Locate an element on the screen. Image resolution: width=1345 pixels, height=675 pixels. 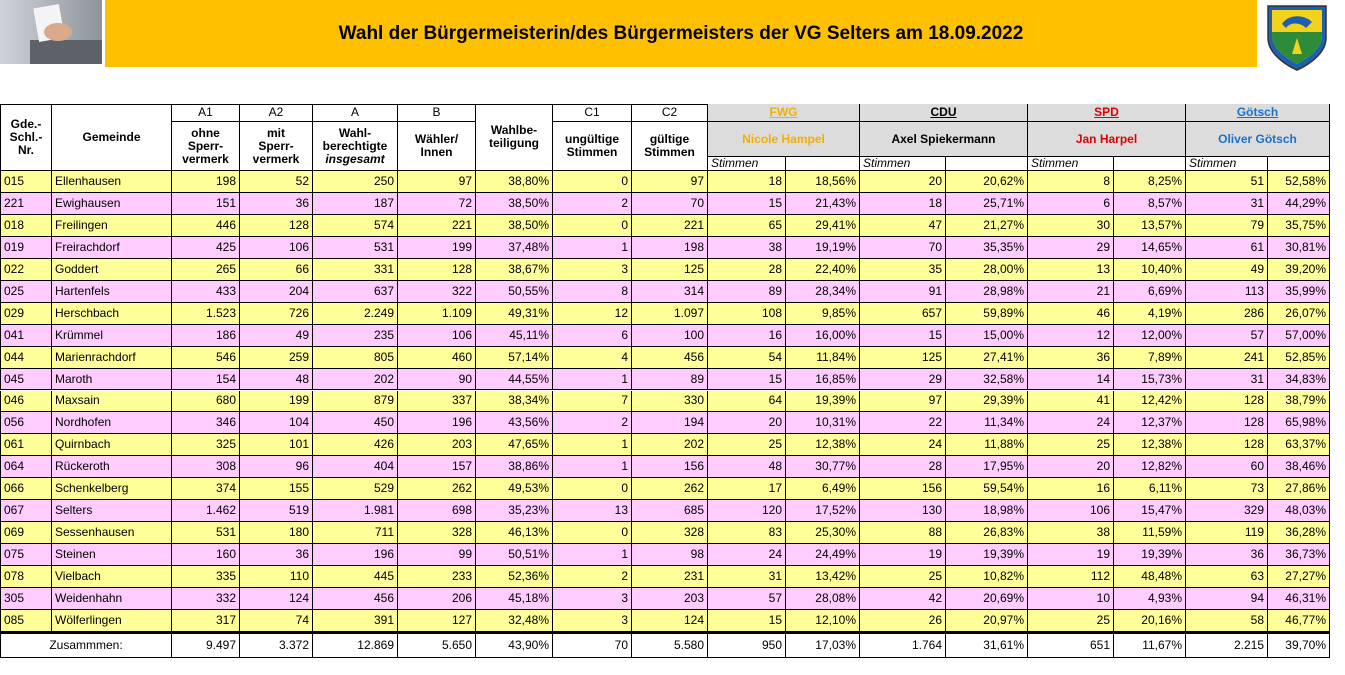
column-label: ungültige Stimmen is located at coordinates (592, 146).